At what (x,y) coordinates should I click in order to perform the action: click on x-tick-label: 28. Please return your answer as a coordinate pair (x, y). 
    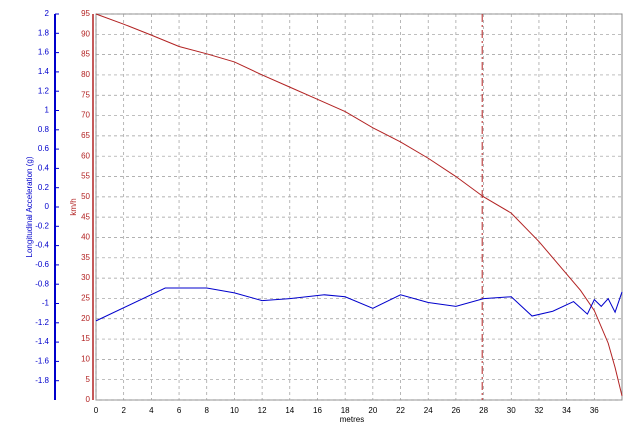
    Looking at the image, I should click on (483, 410).